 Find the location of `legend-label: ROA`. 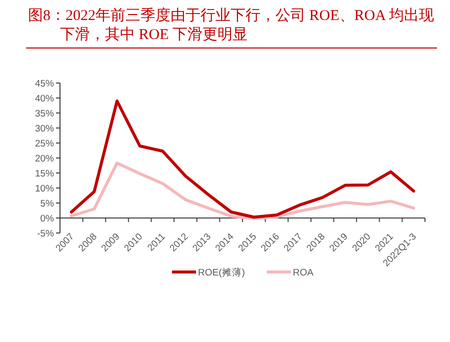

legend-label: ROA is located at coordinates (303, 273).